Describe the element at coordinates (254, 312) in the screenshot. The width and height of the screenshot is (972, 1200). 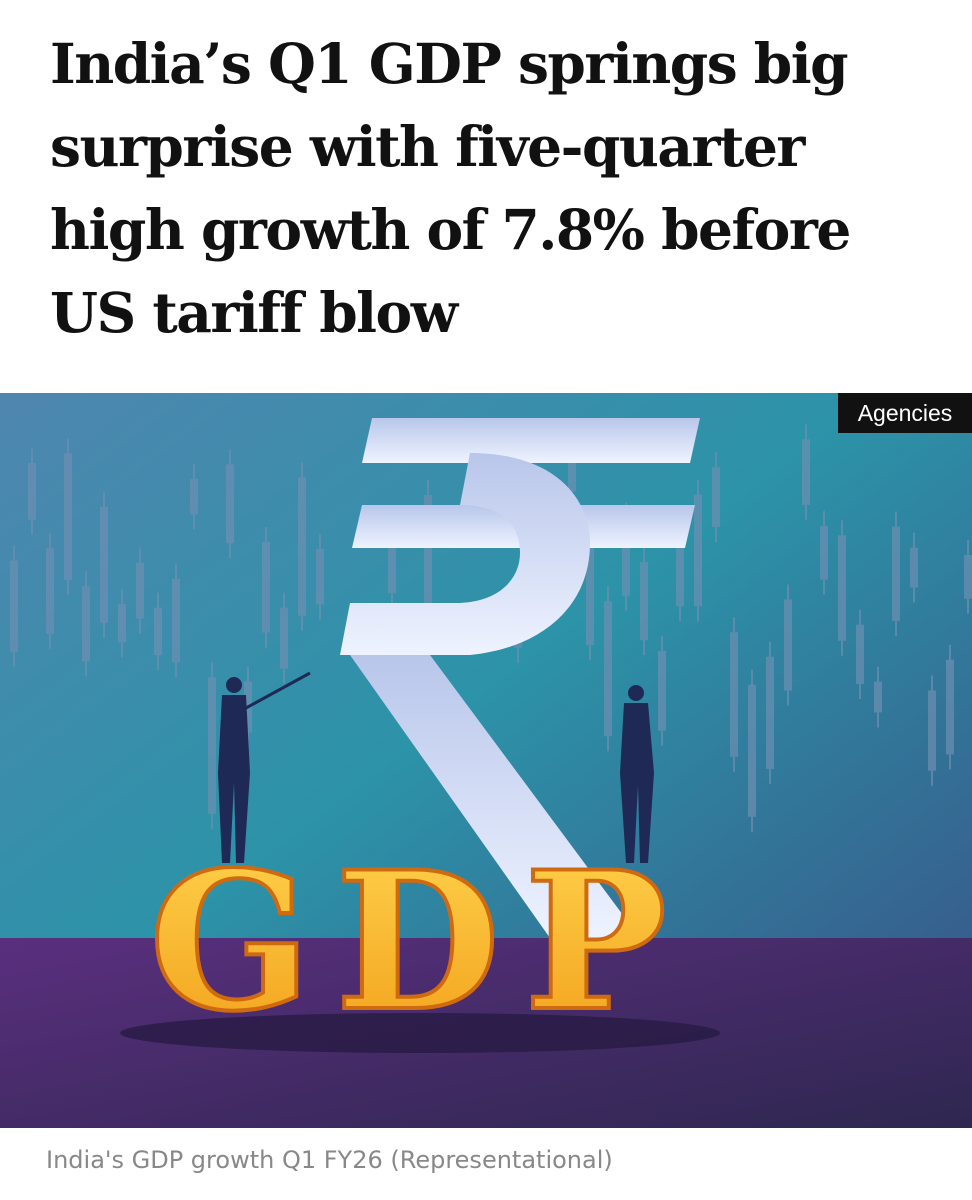
I see `headline-line: US tariff blow` at that location.